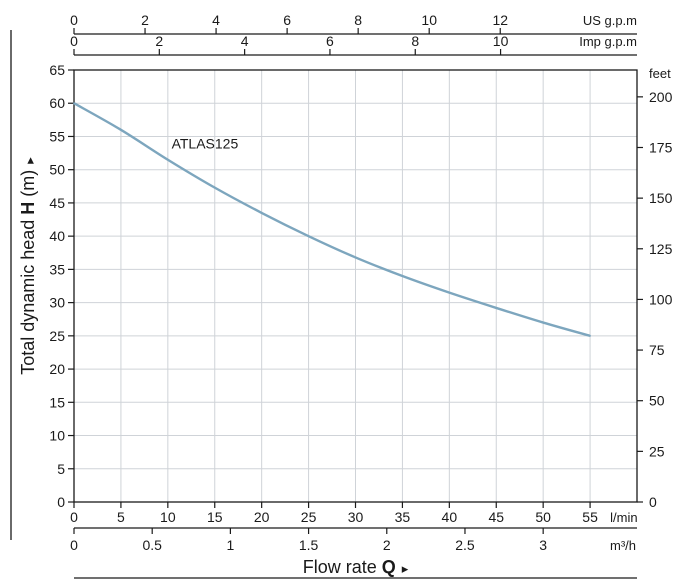 This screenshot has width=694, height=581. I want to click on x-axis-arrow-icon: ▸, so click(405, 568).